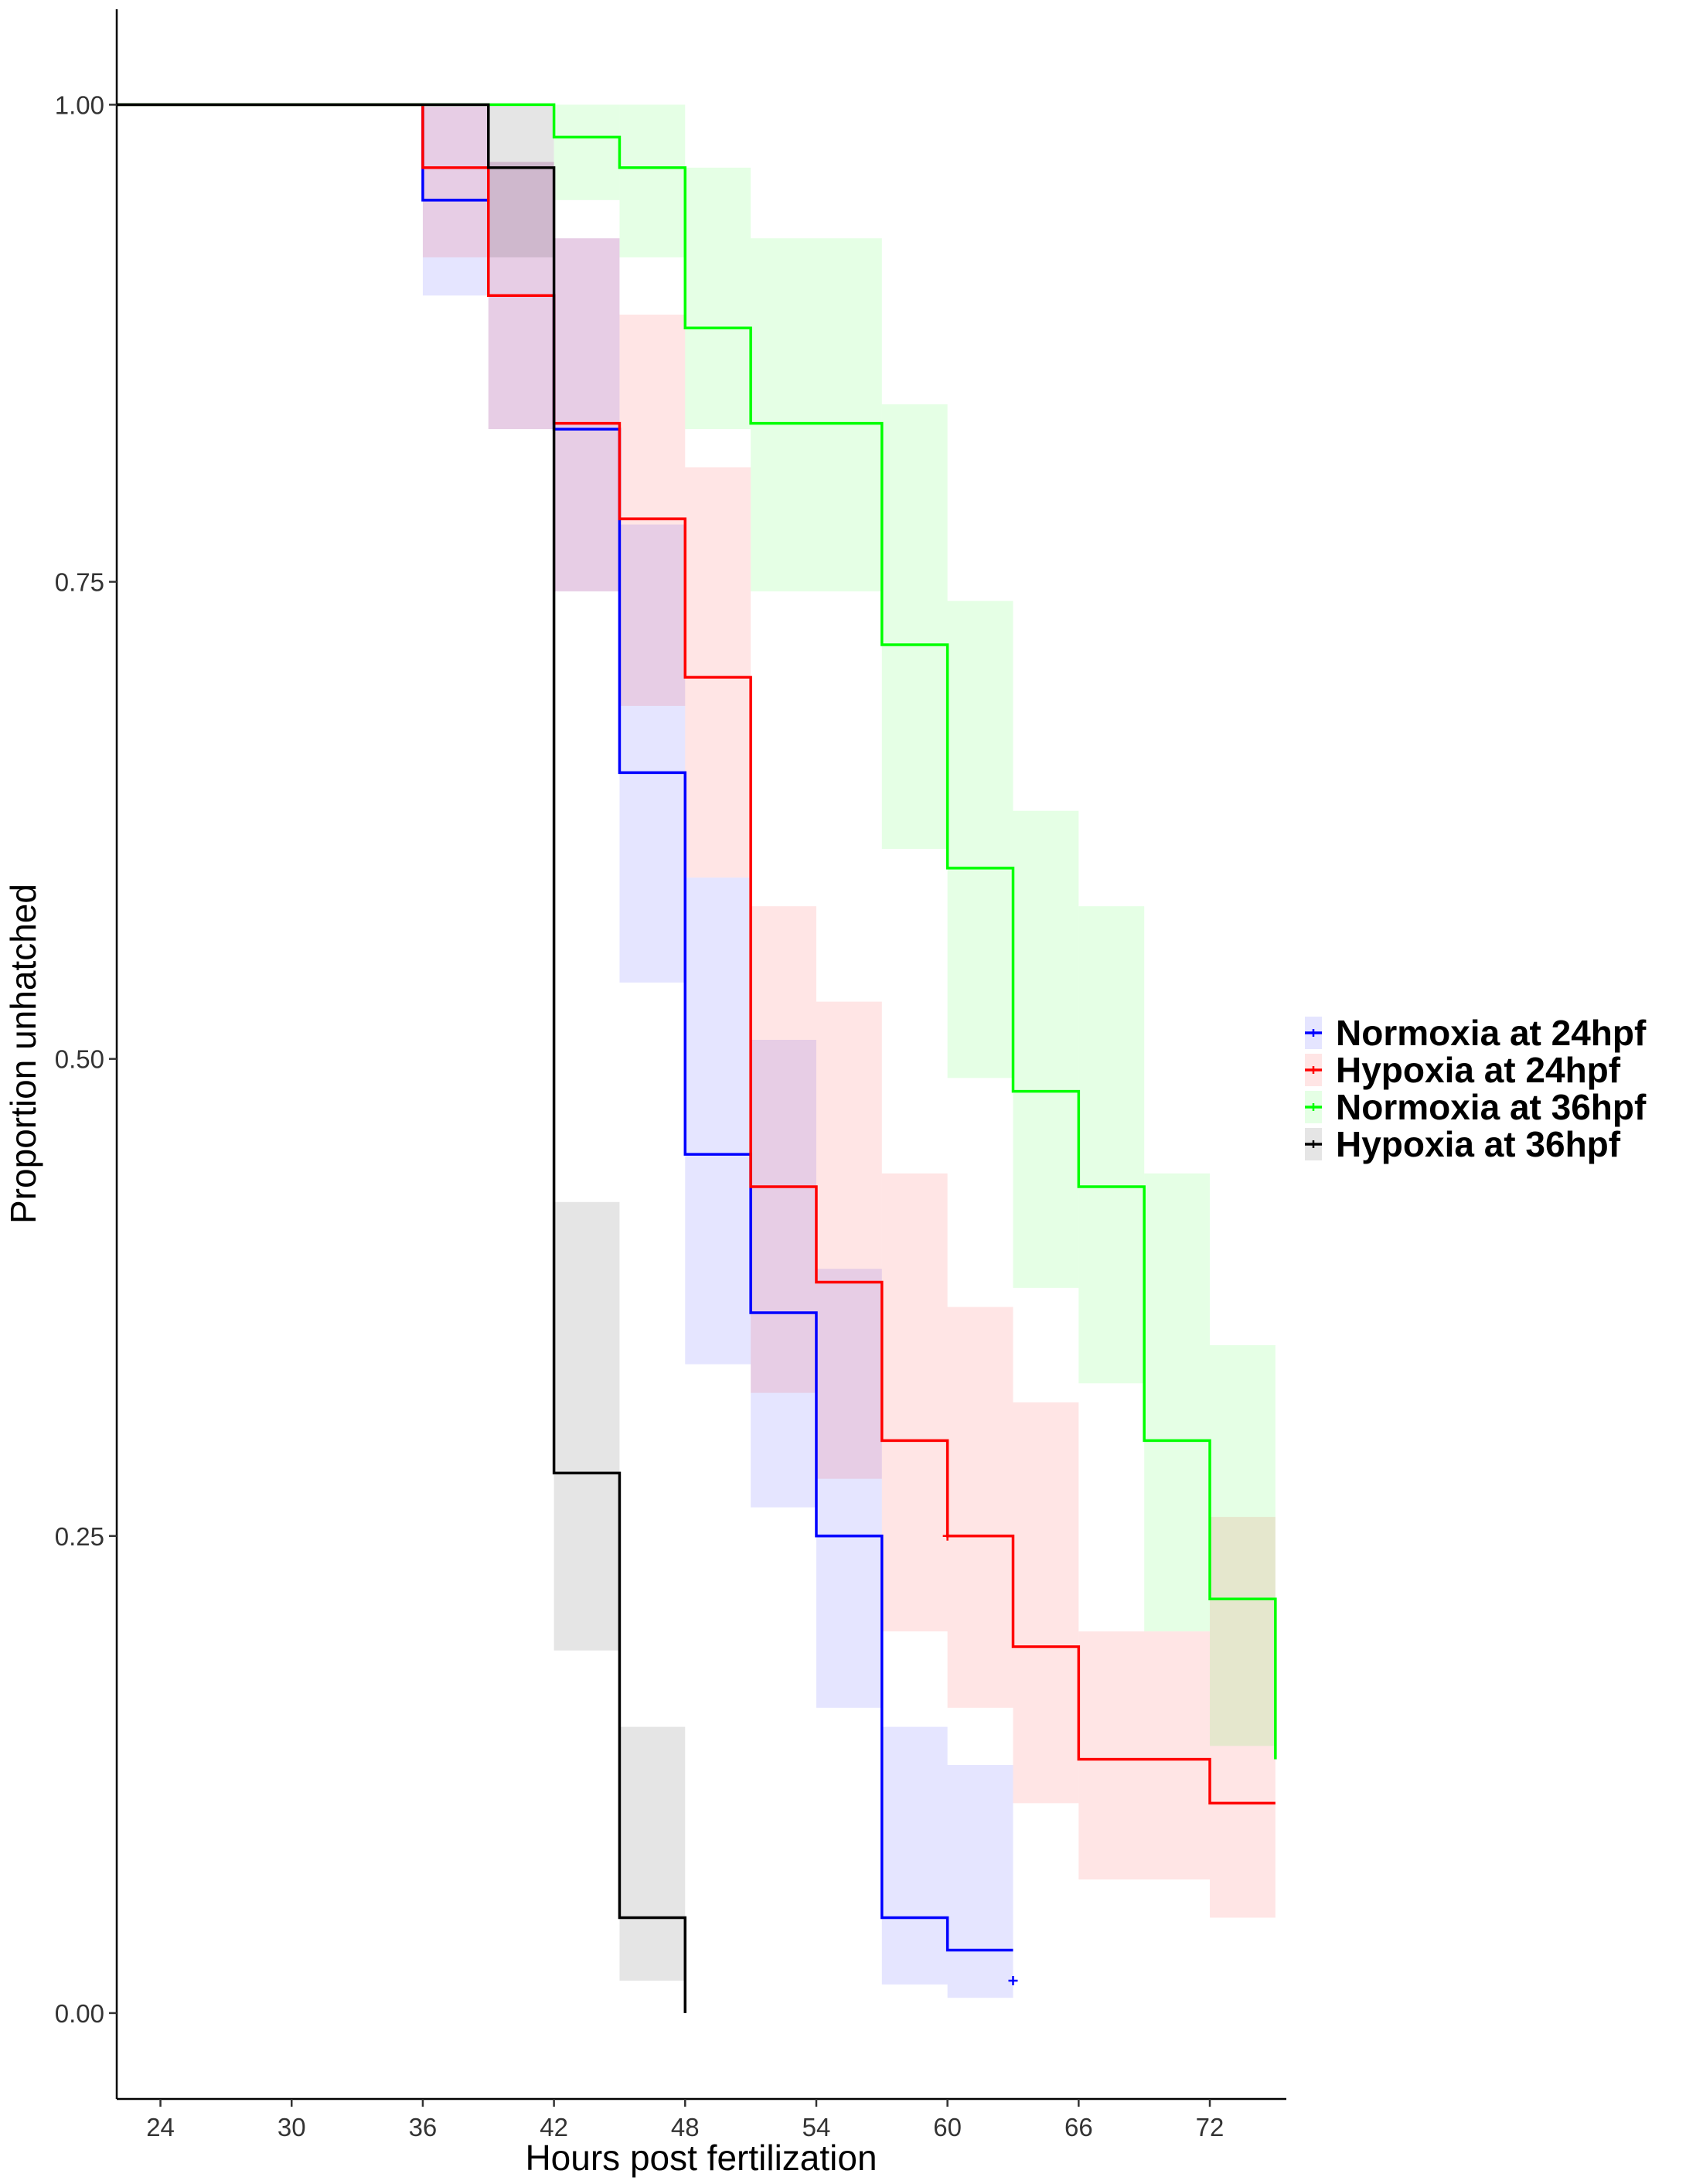 The image size is (1703, 2184). Describe the element at coordinates (701, 2158) in the screenshot. I see `x-axis-title: Hours post fertilization` at that location.